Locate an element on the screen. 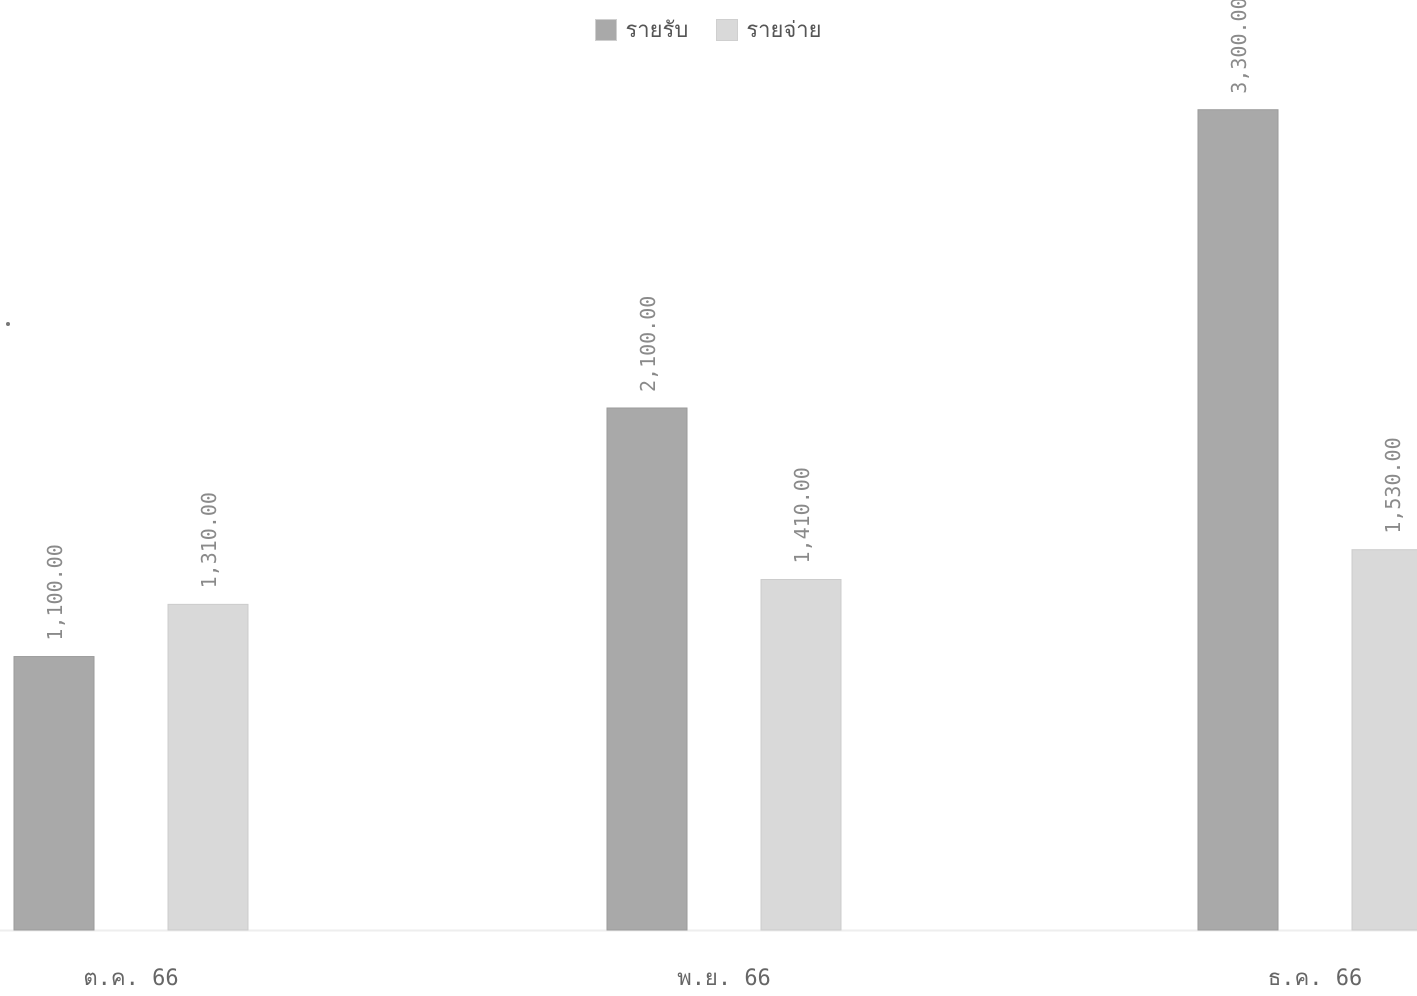  stray-mark is located at coordinates (8, 324).